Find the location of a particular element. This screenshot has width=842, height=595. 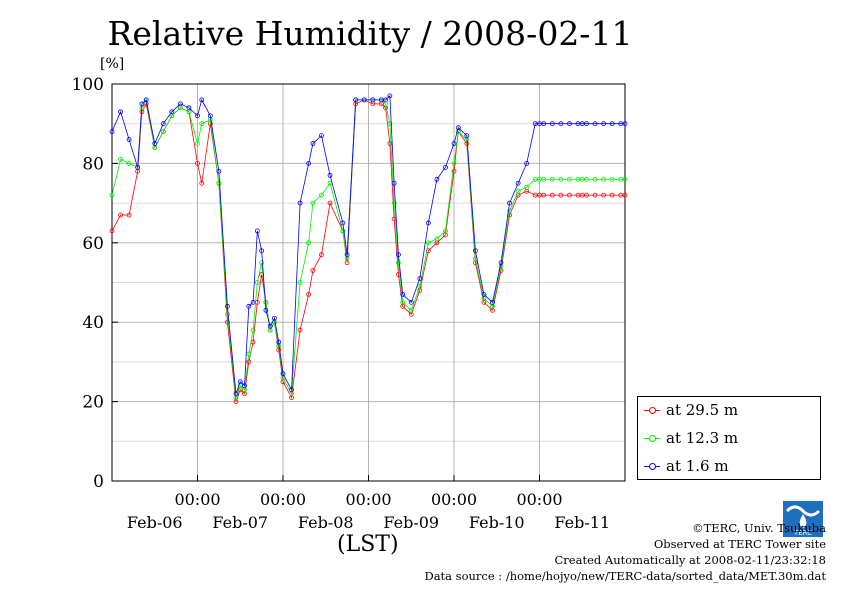

observed-text: Observed at TERC Tower site is located at coordinates (739, 544).